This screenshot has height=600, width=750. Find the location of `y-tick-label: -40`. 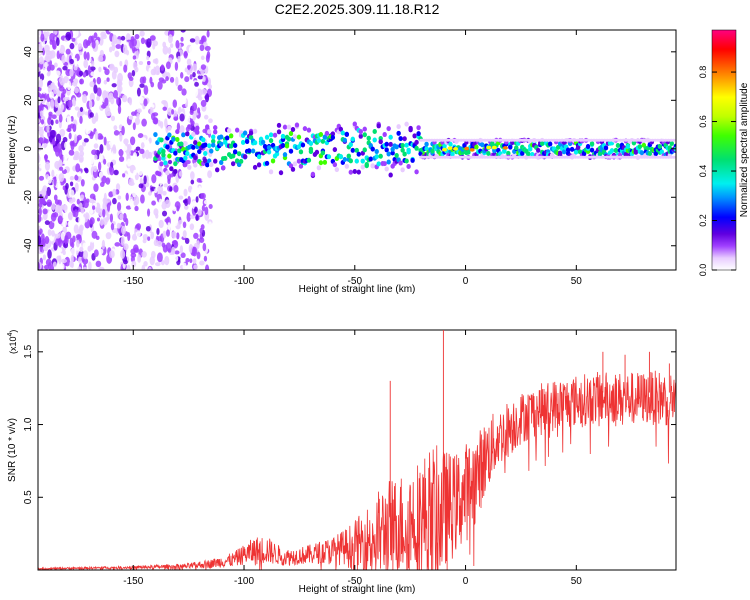

y-tick-label: -40 is located at coordinates (28, 245).